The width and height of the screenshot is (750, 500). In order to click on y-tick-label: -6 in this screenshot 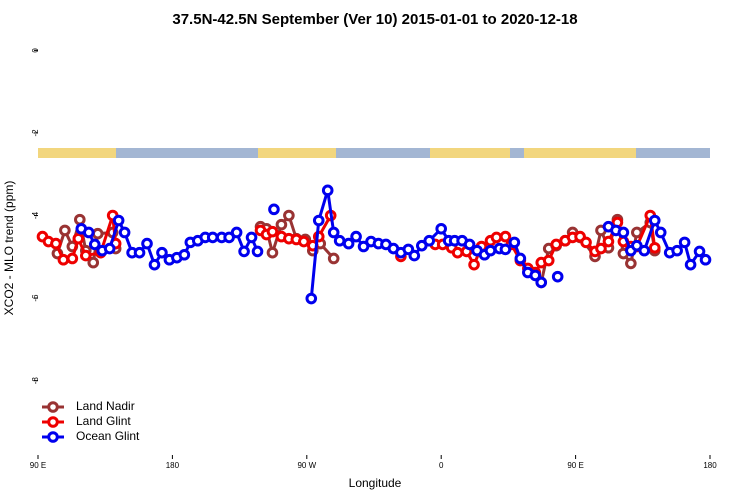, I will do `click(35, 298)`.